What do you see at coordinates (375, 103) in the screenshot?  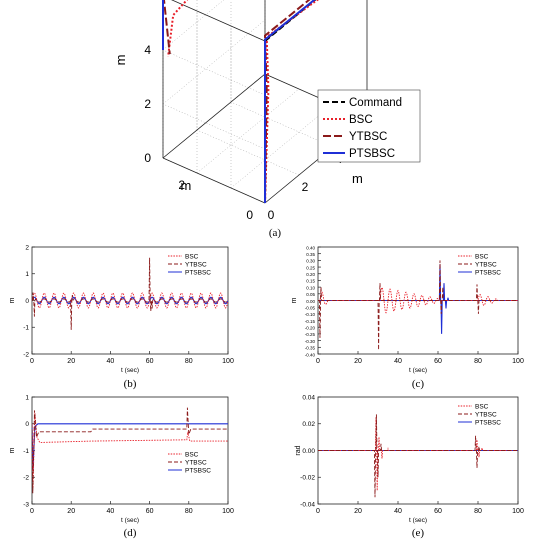 I see `legend-label: Command` at bounding box center [375, 103].